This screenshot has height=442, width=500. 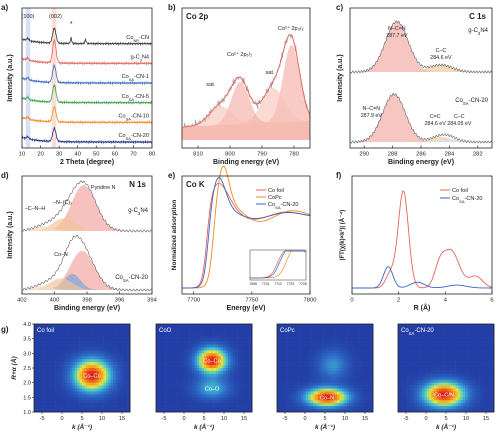 I want to click on x-tick-label: 398, so click(x=87, y=301).